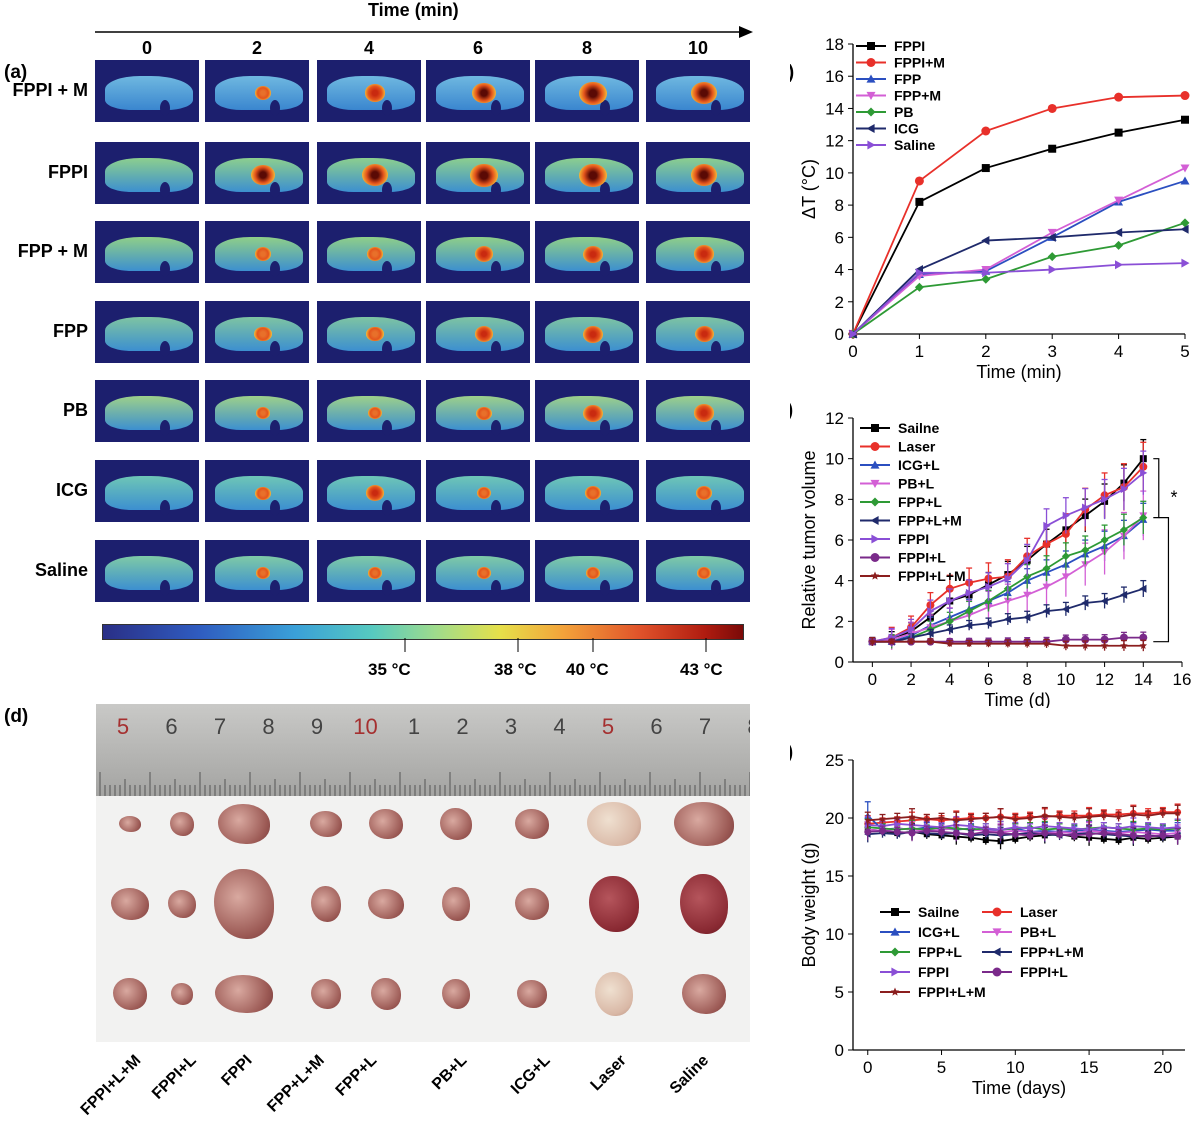  I want to click on legend-label: ICG+L, so click(939, 932).